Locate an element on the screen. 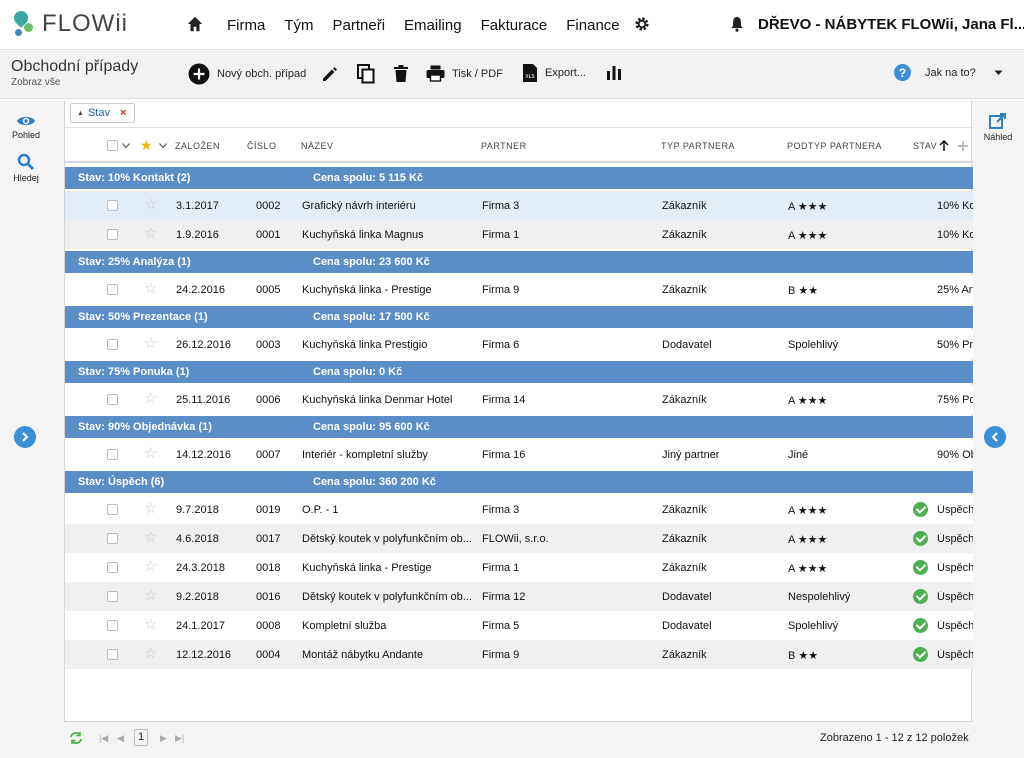  preview-button: Náhled is located at coordinates (998, 127).